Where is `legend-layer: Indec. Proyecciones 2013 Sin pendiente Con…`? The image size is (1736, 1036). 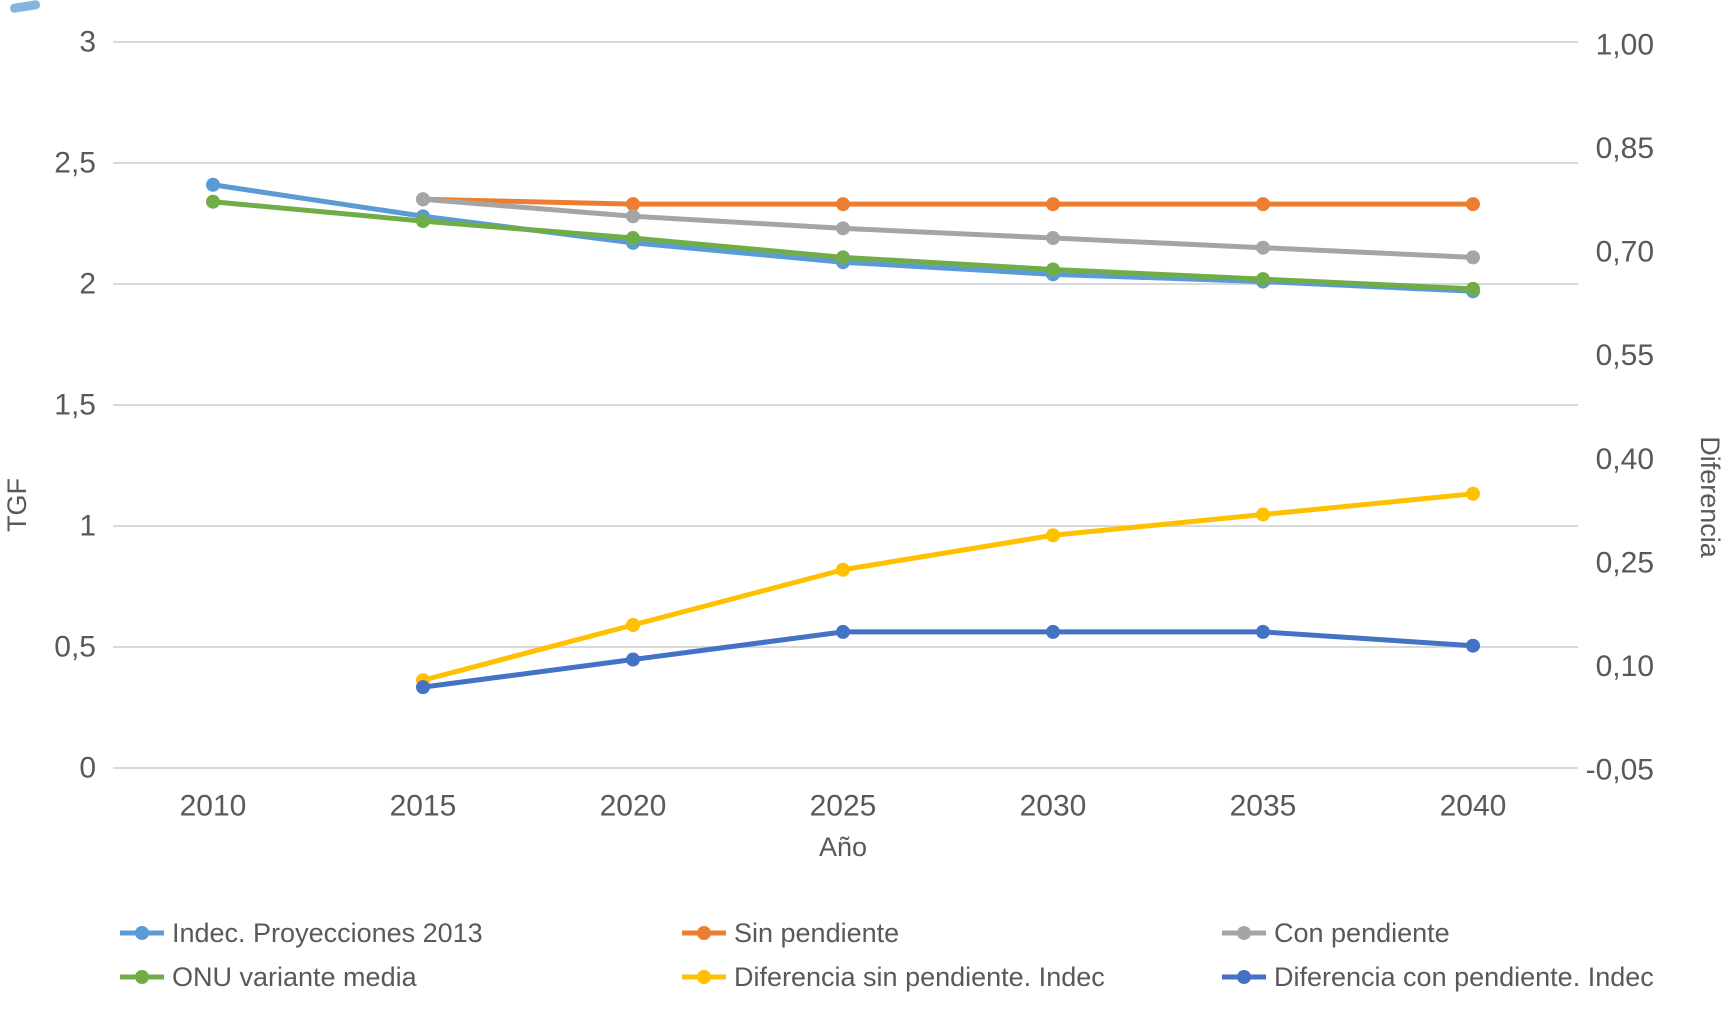 legend-layer: Indec. Proyecciones 2013 Sin pendiente Con… is located at coordinates (887, 955).